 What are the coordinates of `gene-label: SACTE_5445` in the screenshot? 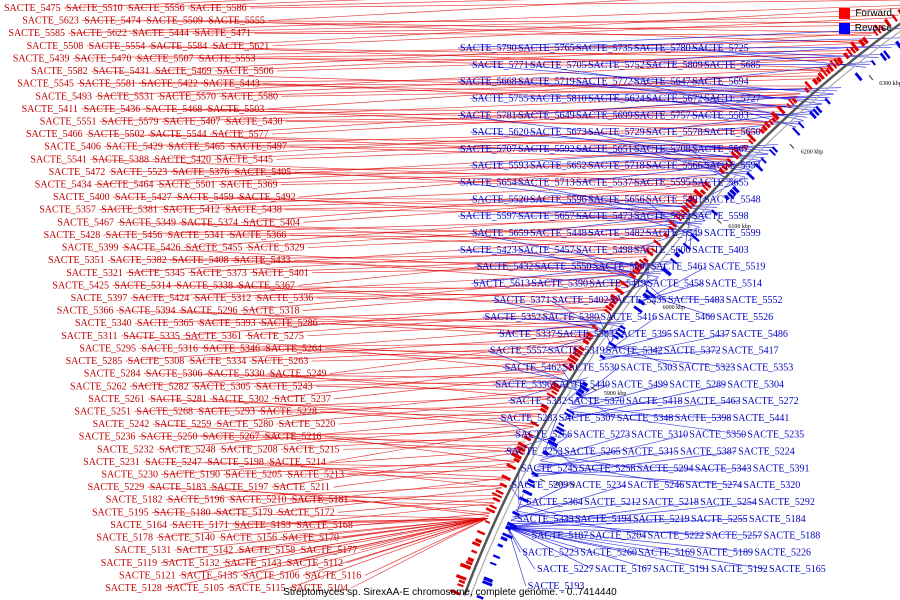 It's located at (244, 159).